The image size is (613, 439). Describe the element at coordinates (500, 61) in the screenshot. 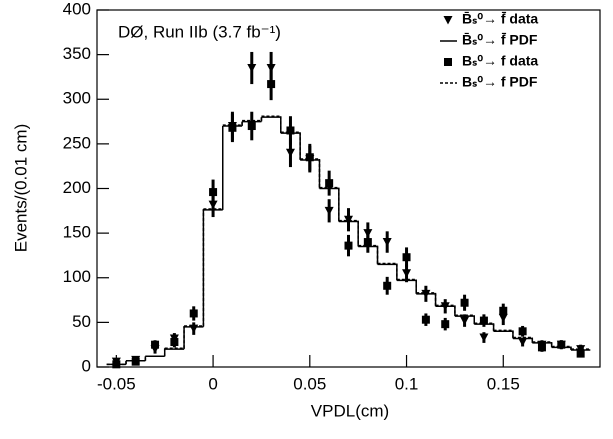

I see `legend-label: Bₛ⁰→ f data` at that location.